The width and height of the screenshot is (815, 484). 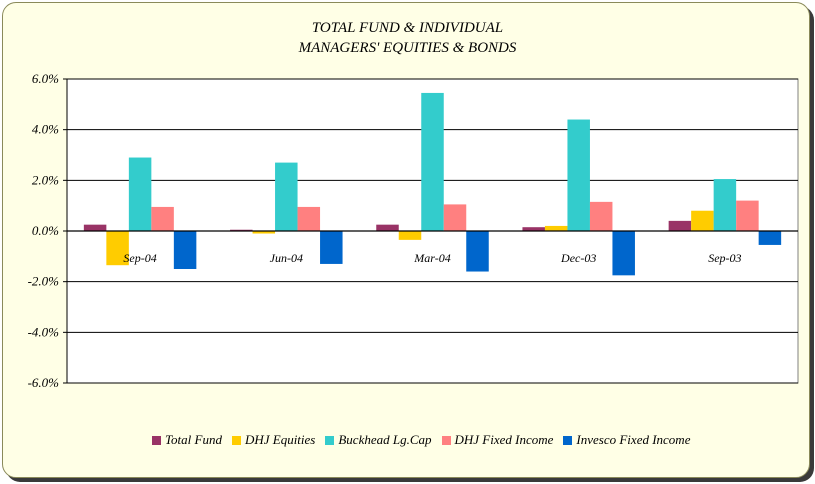 I want to click on x-tick-label: Jun-04, so click(x=286, y=258).